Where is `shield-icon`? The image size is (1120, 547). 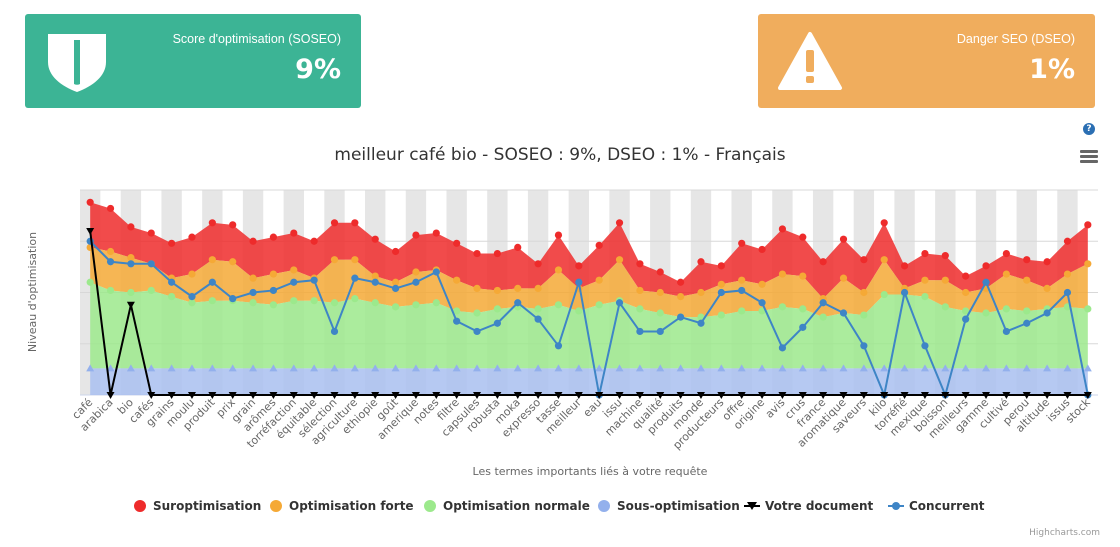
shield-icon is located at coordinates (77, 63).